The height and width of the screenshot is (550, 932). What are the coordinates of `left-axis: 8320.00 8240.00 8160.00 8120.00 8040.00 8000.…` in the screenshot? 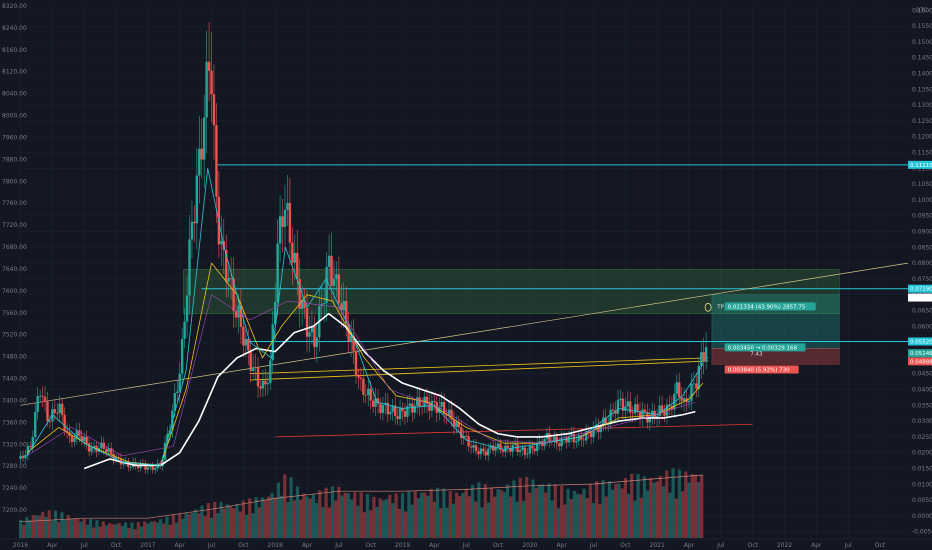 It's located at (14, 258).